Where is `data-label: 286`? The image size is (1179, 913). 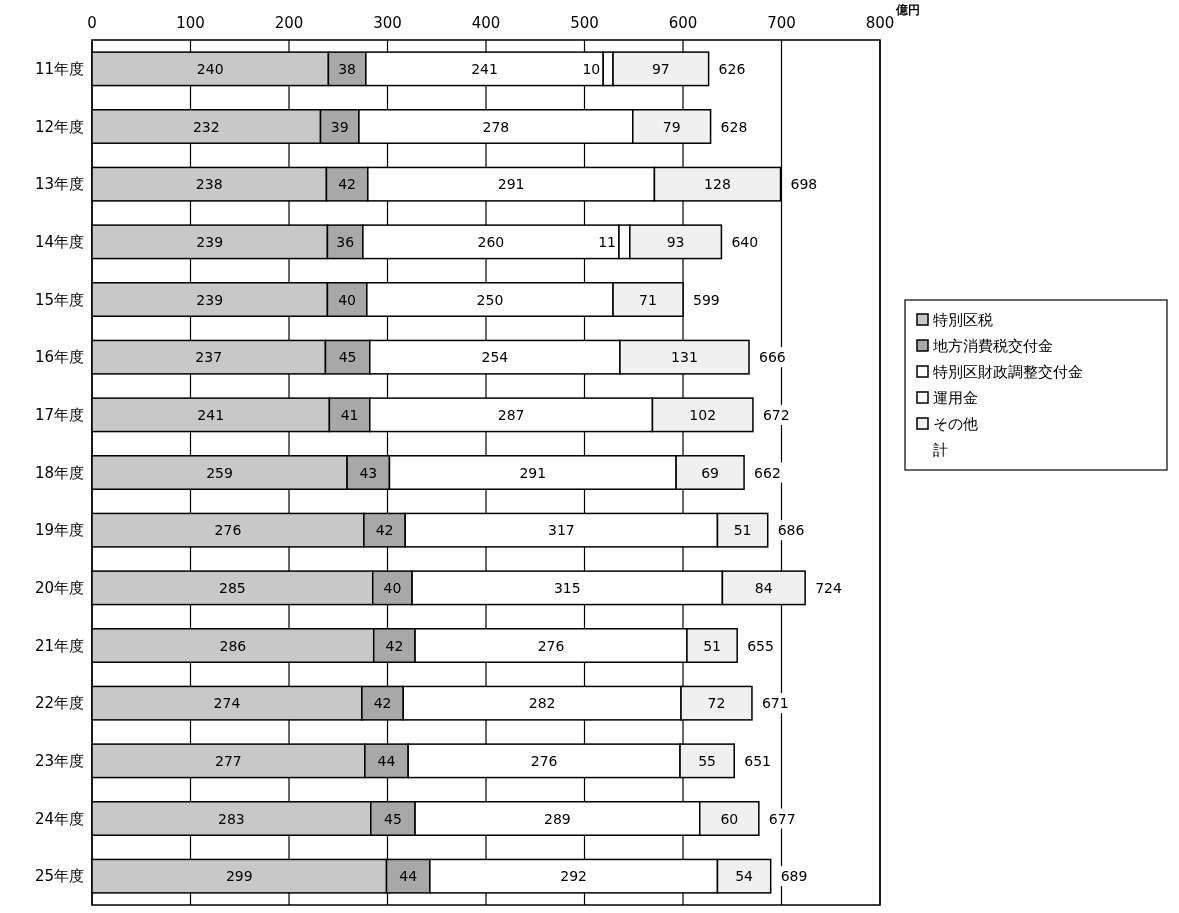
data-label: 286 is located at coordinates (233, 645).